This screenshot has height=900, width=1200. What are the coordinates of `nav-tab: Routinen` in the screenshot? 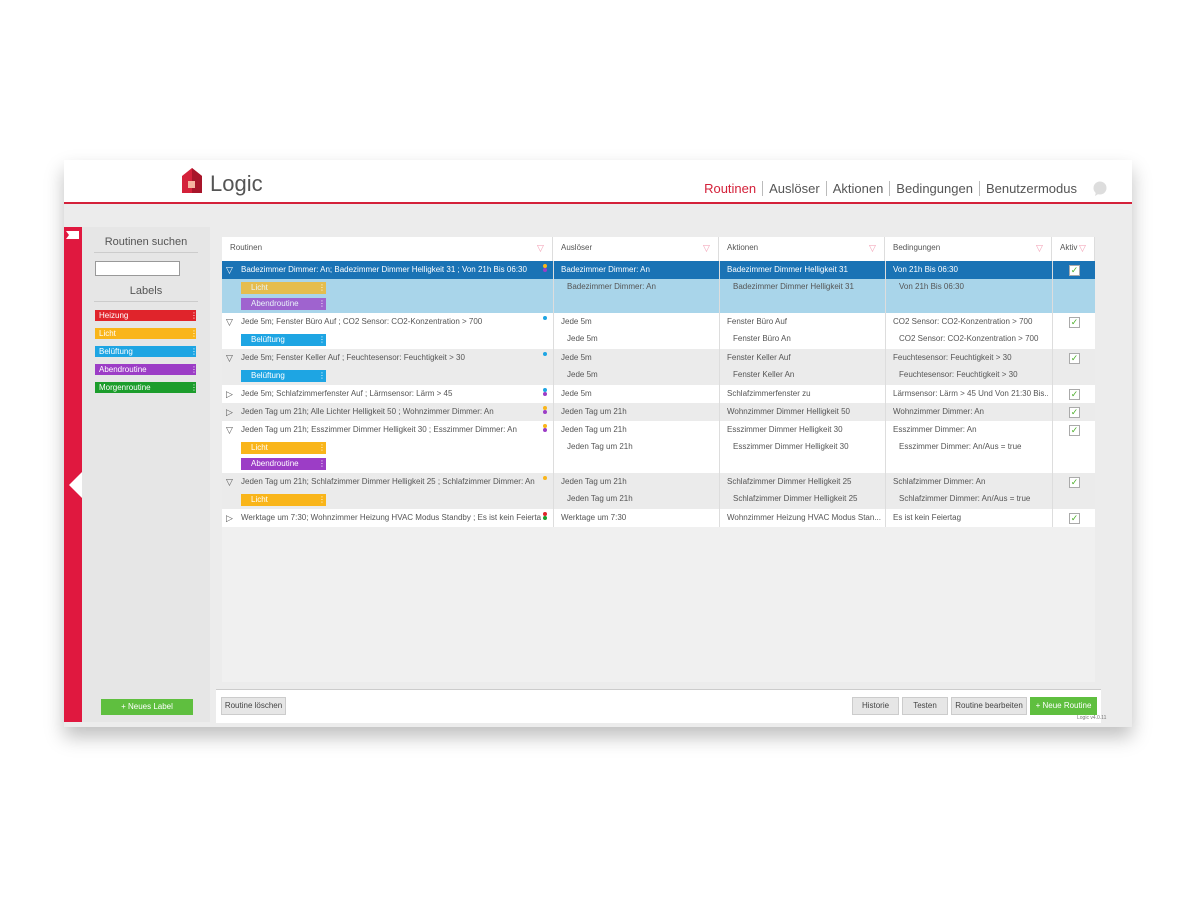 It's located at (730, 188).